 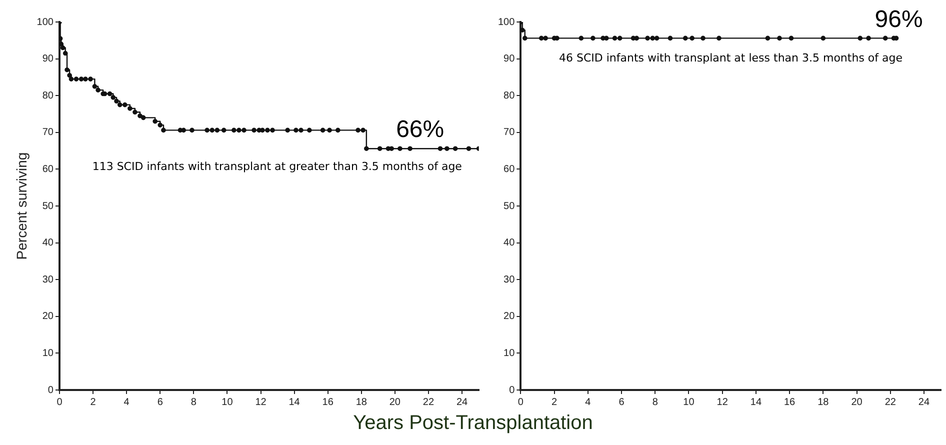 I want to click on annotation: 113 SCID infants with transplant at greater than 3.5 months of age, so click(x=277, y=167).